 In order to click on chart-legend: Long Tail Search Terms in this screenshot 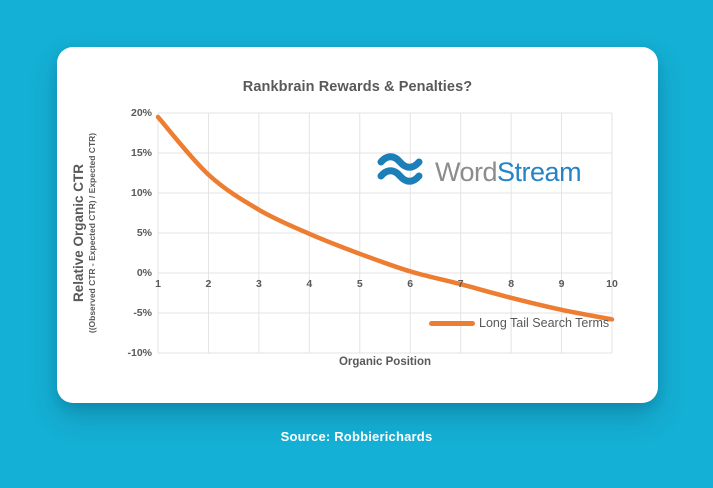, I will do `click(519, 323)`.